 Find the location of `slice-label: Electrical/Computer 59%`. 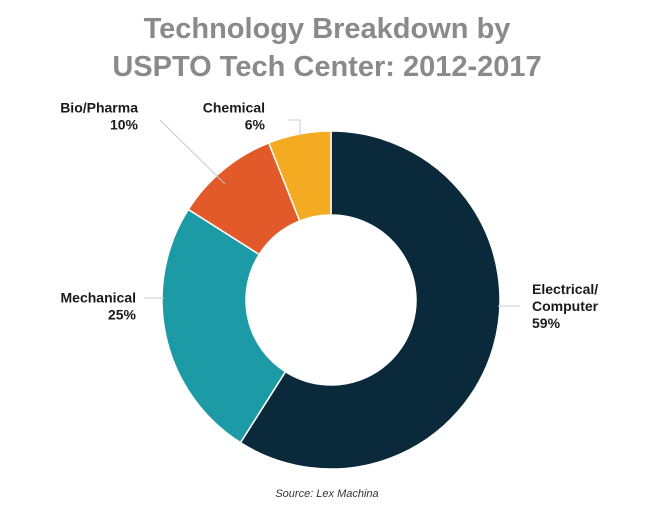

slice-label: Electrical/Computer 59% is located at coordinates (565, 306).